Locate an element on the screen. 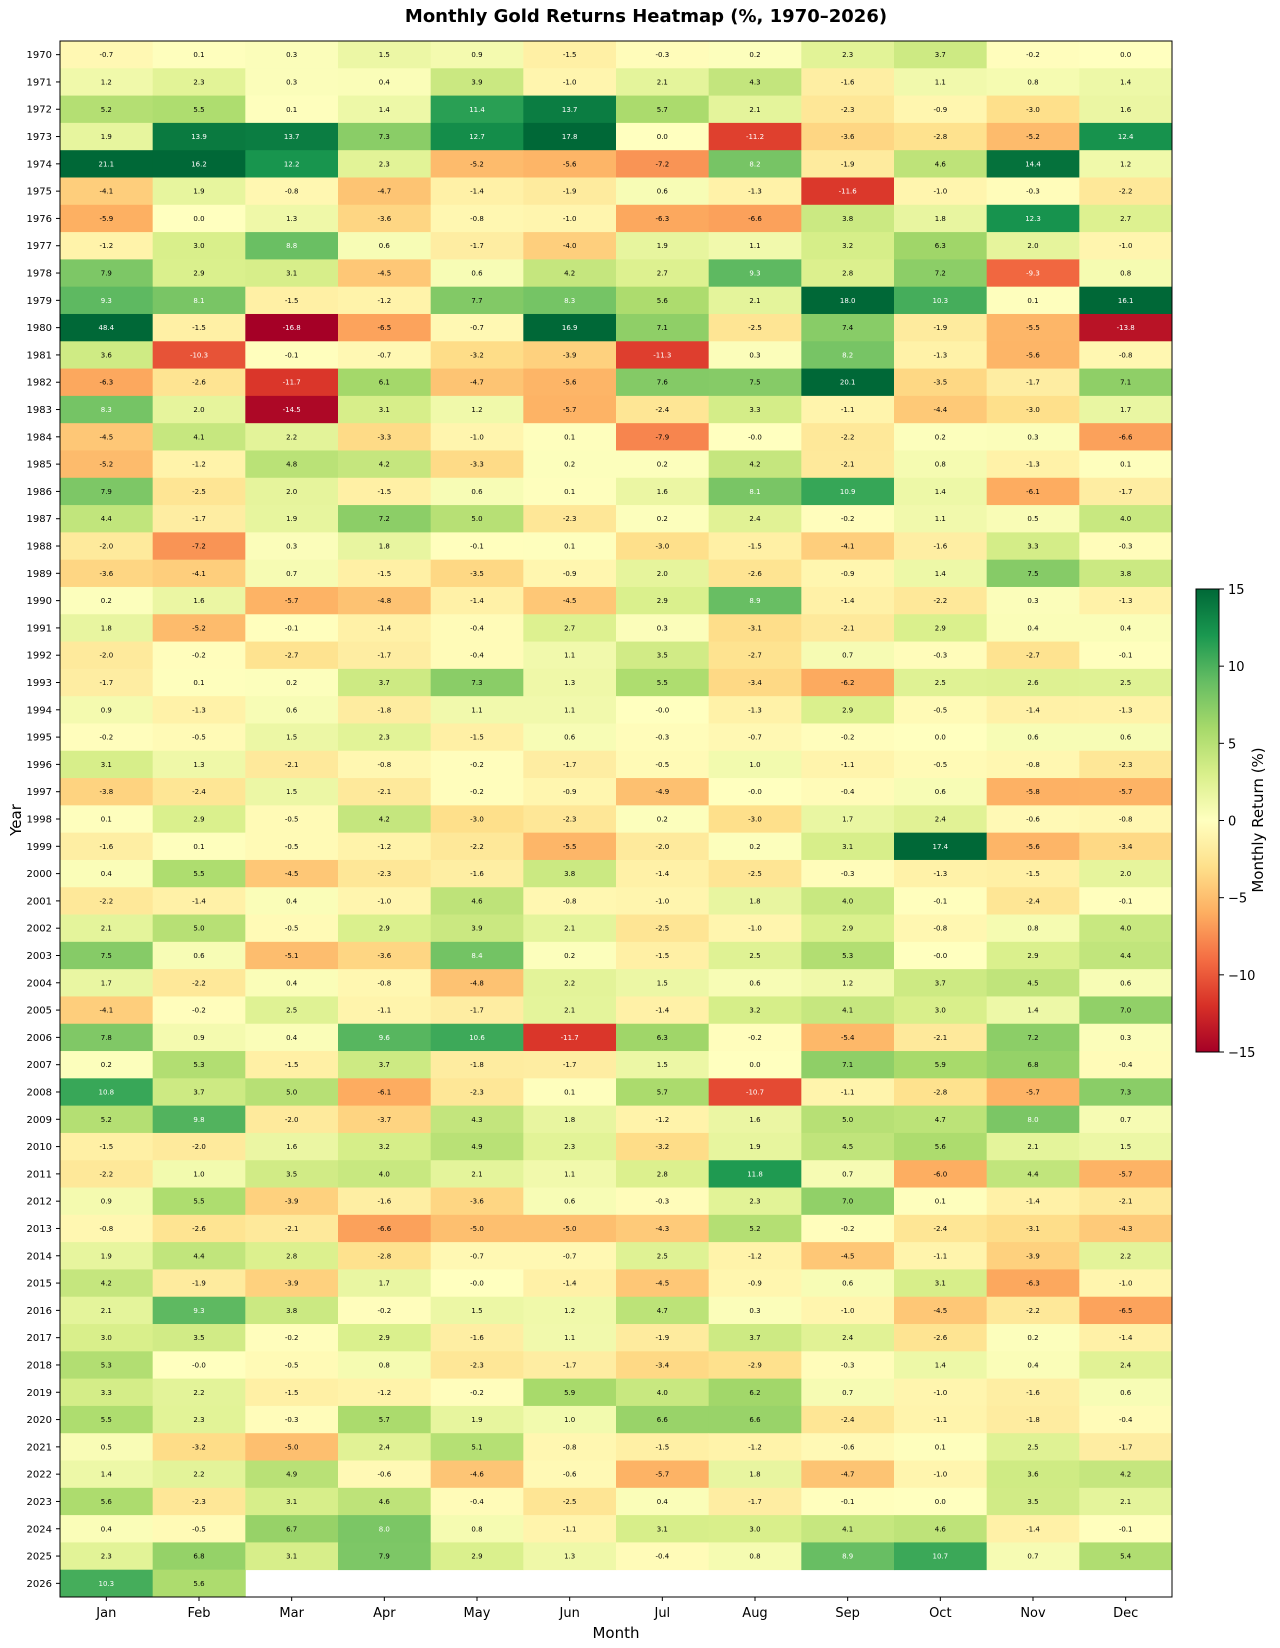  heatmap-cell-label: 2.1 is located at coordinates (476, 1174).